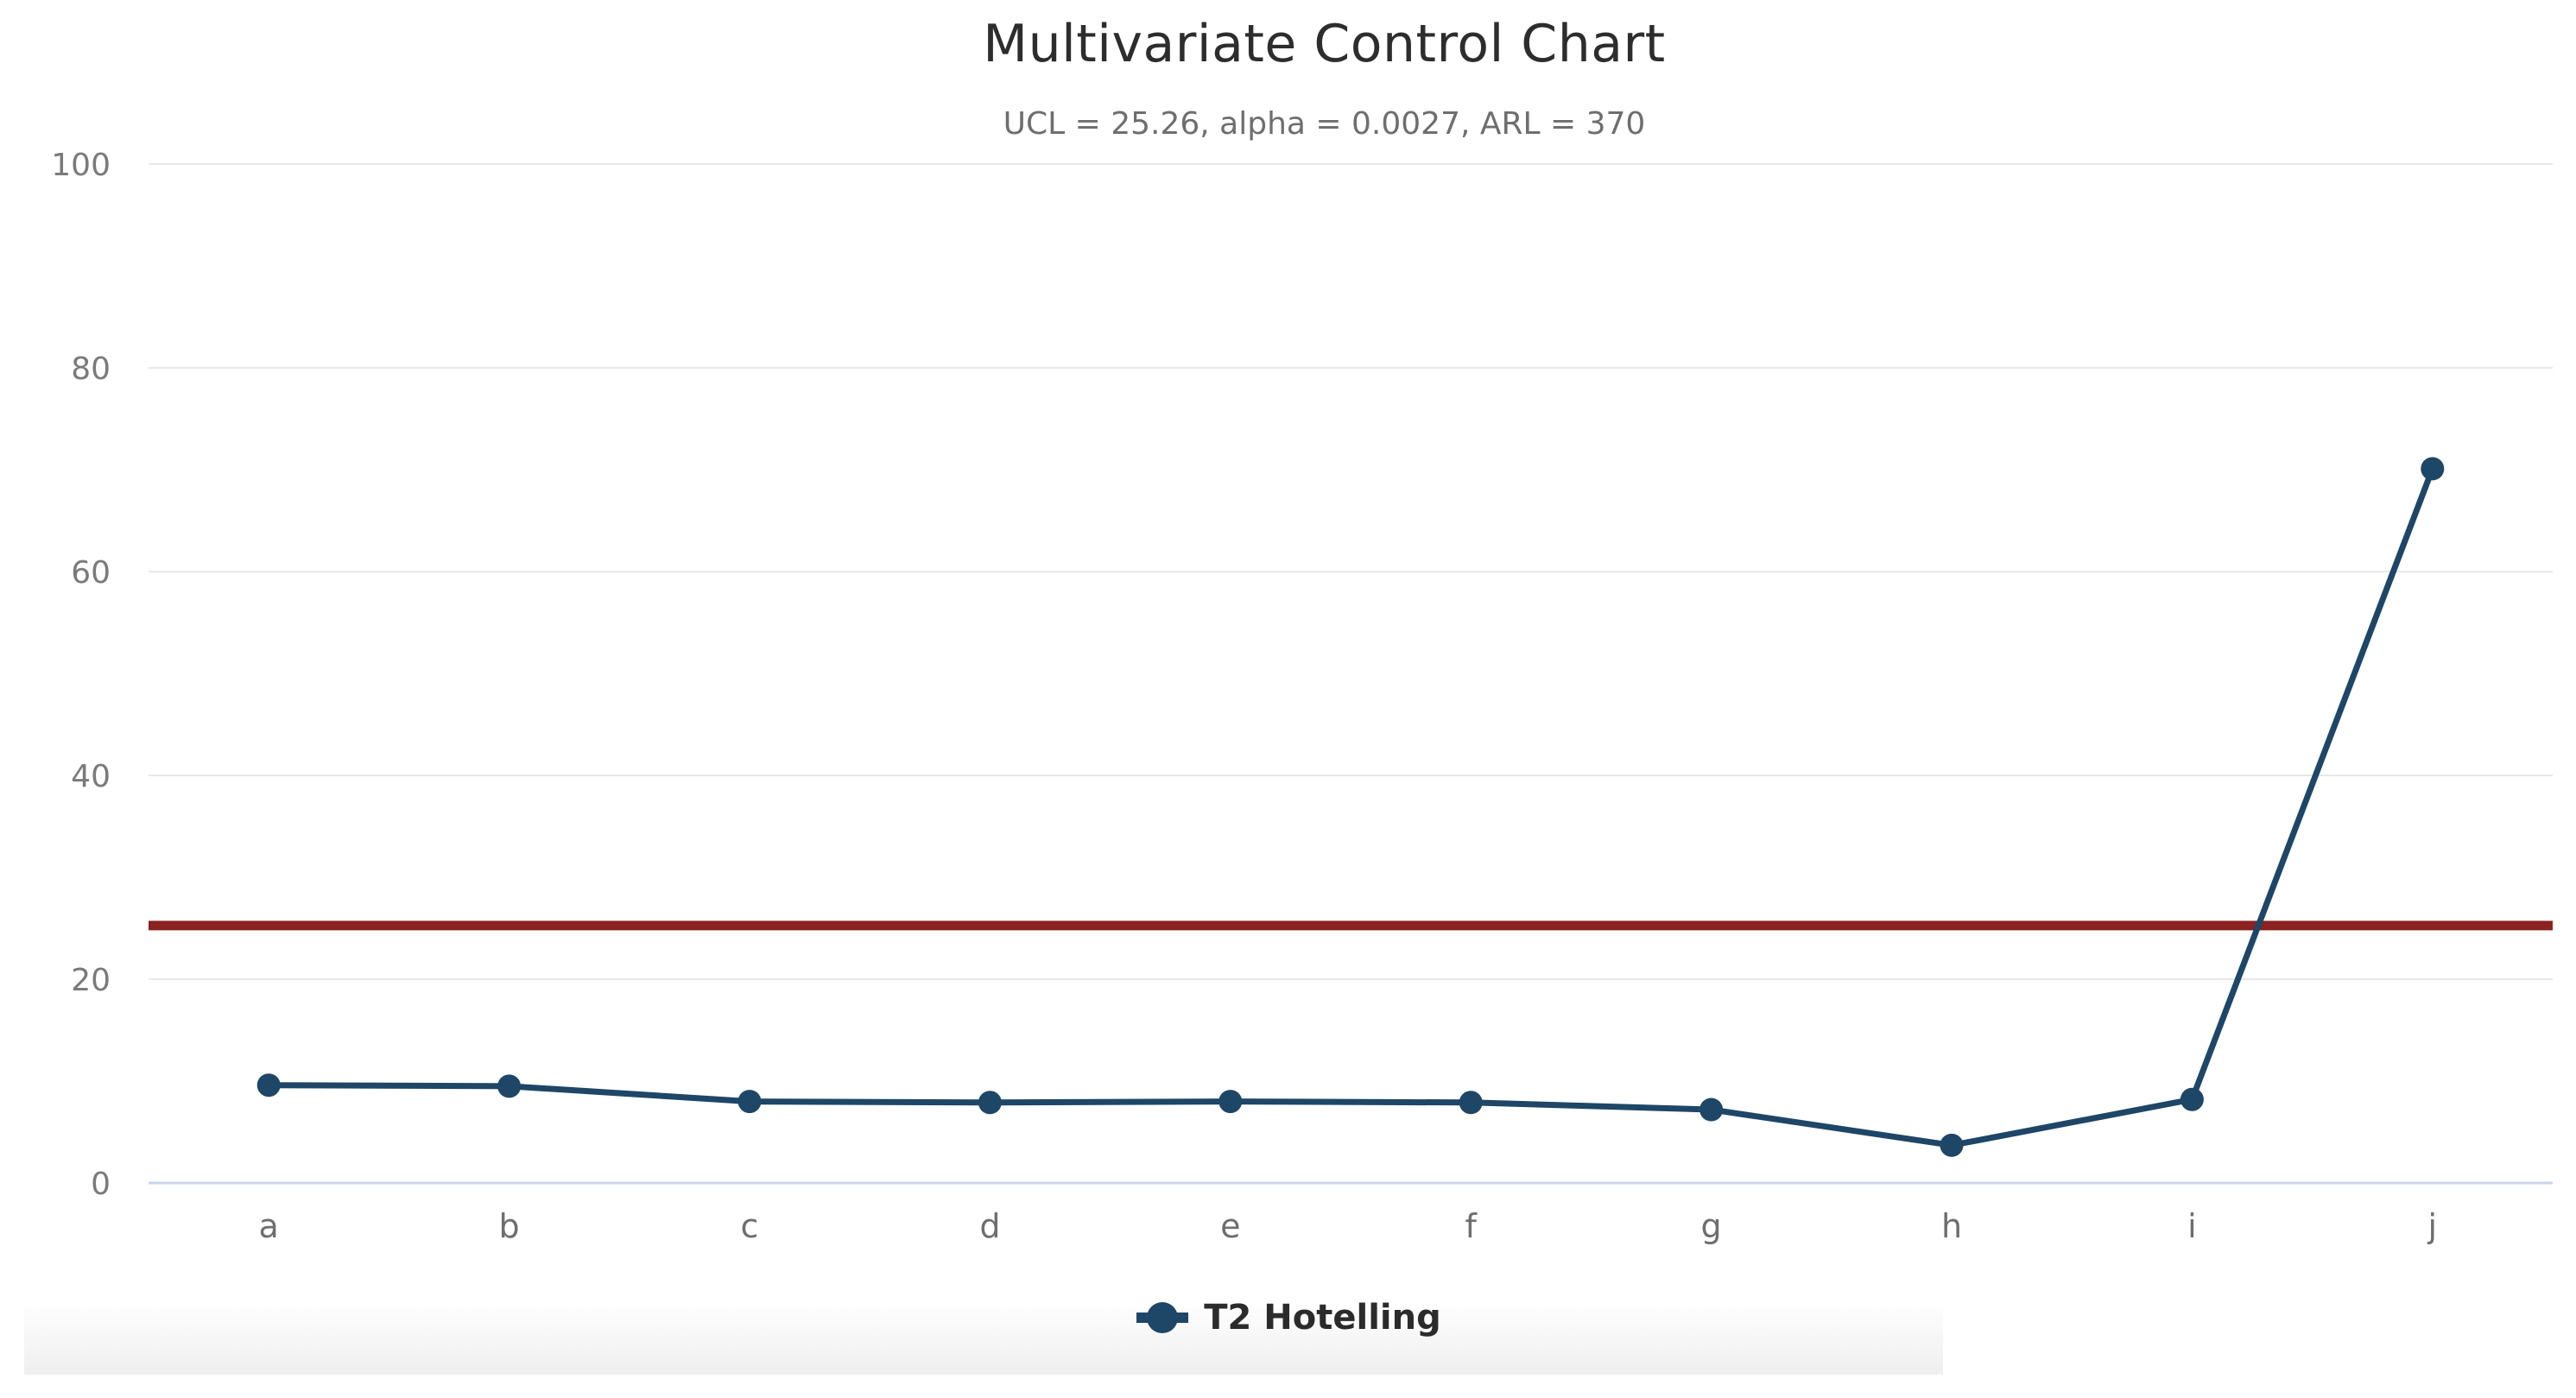  I want to click on y-tick-label: 20, so click(91, 980).